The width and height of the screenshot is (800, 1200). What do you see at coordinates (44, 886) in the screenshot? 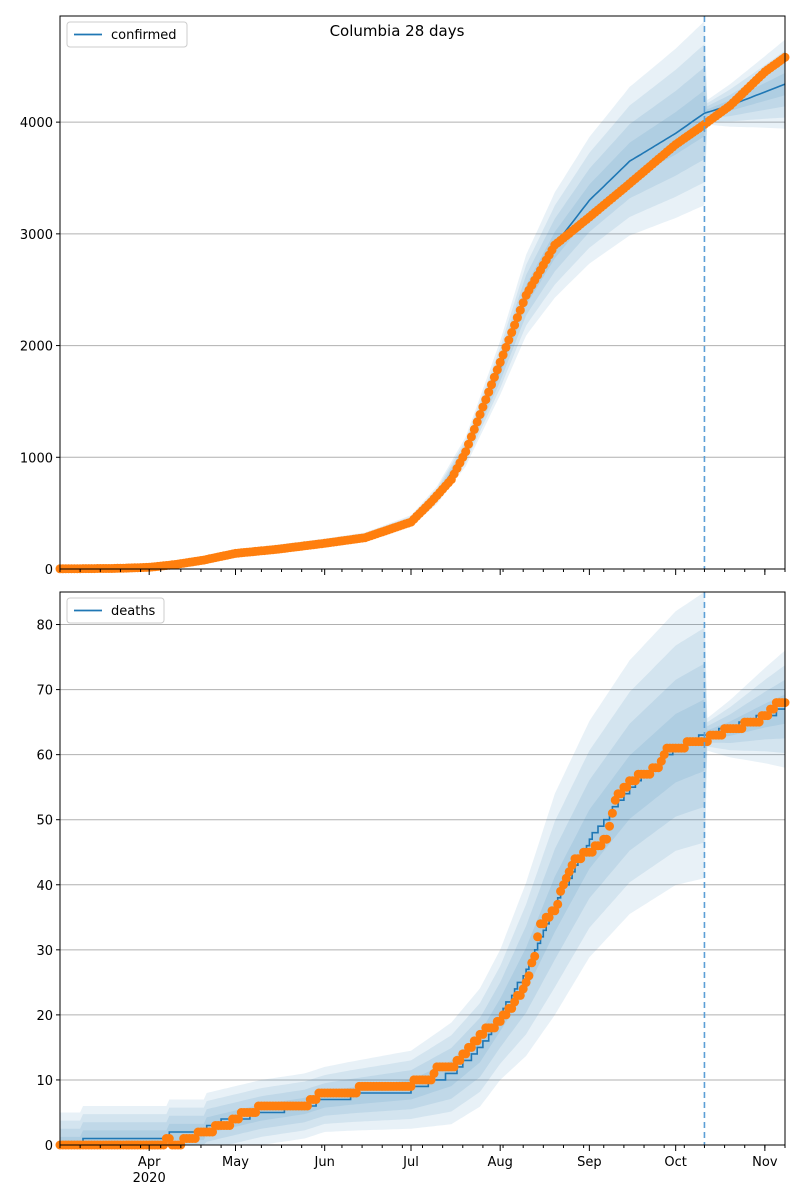
I see `y-tick-label: 40` at bounding box center [44, 886].